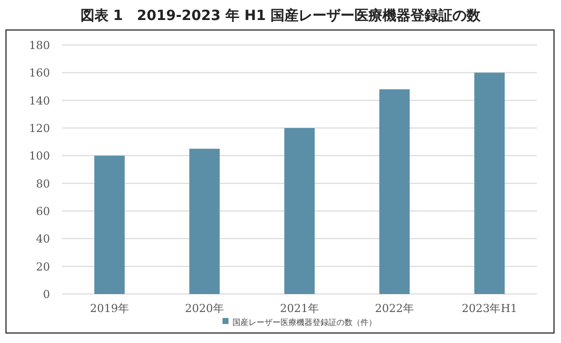 The image size is (561, 343). What do you see at coordinates (43, 267) in the screenshot?
I see `y-tick-label: 20` at bounding box center [43, 267].